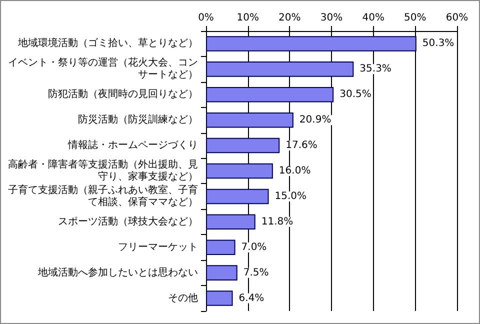 Image resolution: width=480 pixels, height=324 pixels. What do you see at coordinates (103, 196) in the screenshot?
I see `y-tick-label: 子育て支援活動（親子ふれあい教室、子育て相談、保育ママなど）` at bounding box center [103, 196].